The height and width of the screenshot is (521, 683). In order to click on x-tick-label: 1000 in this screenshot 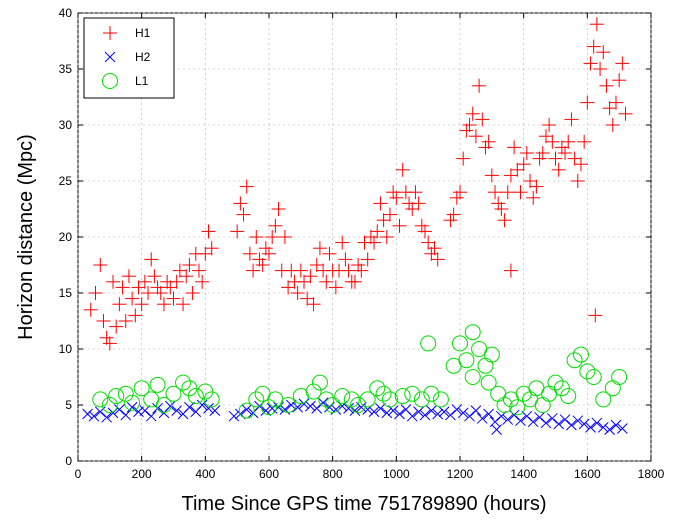, I will do `click(396, 474)`.